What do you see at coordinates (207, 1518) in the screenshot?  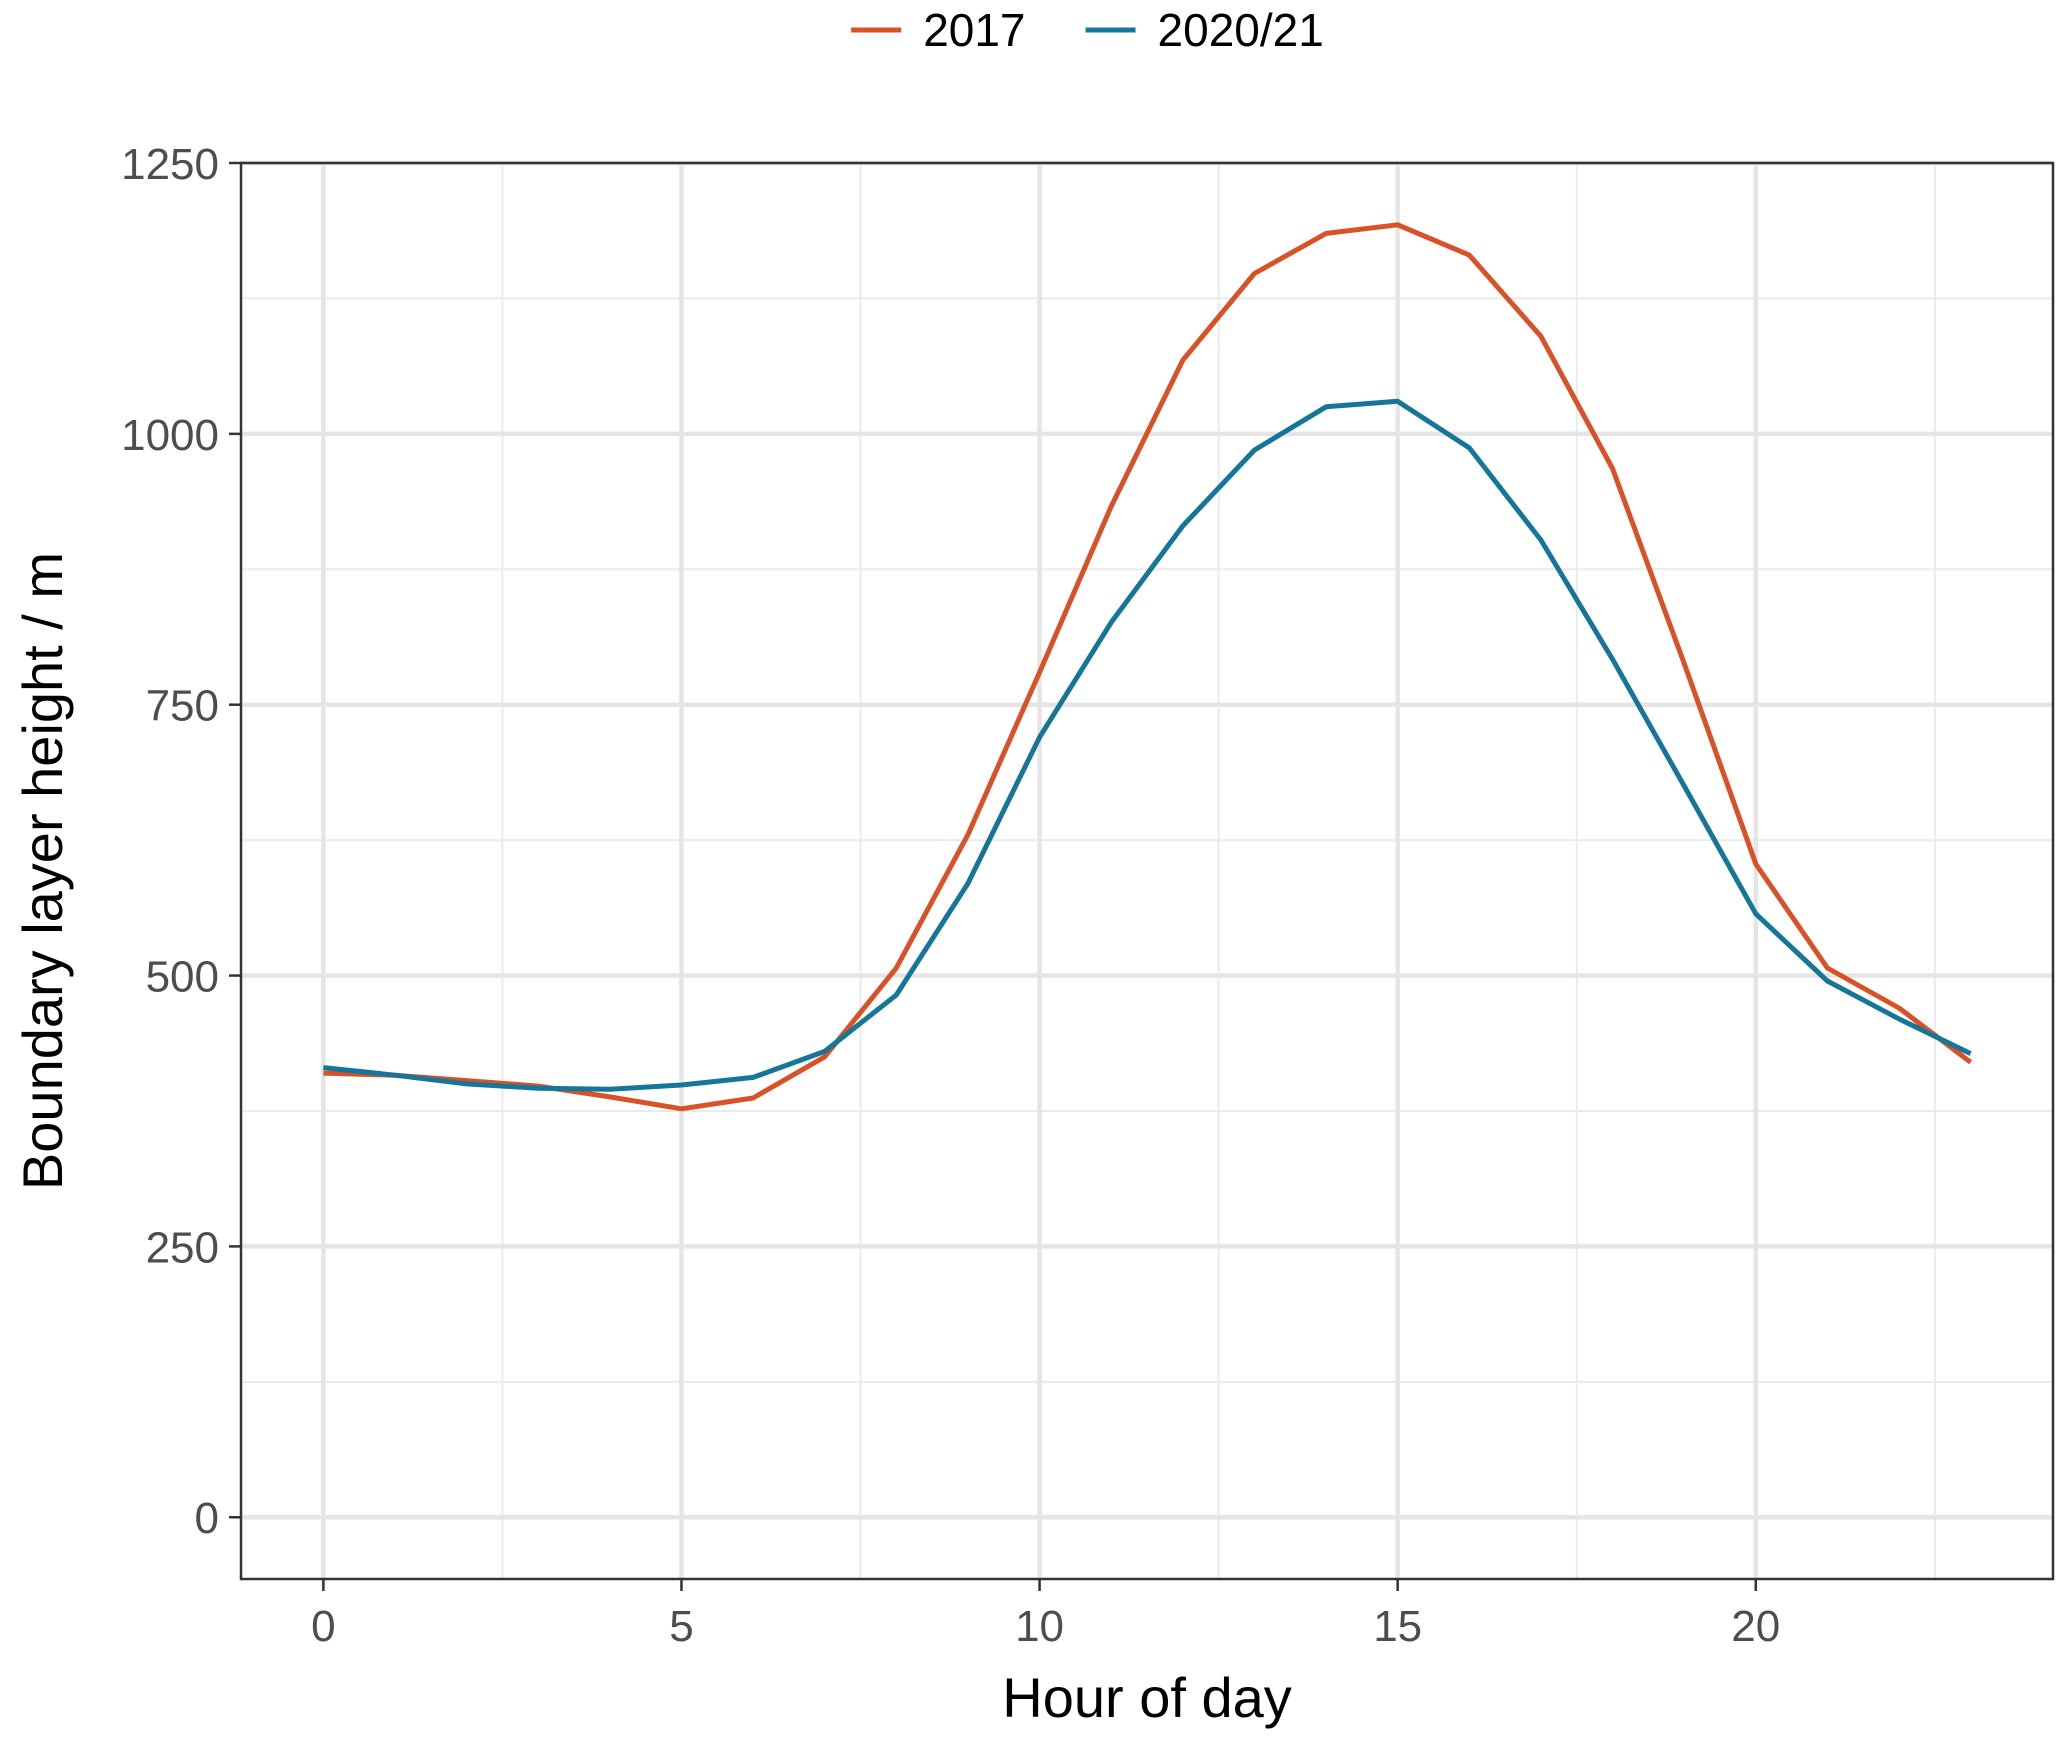 I see `y-tick-label: 0` at bounding box center [207, 1518].